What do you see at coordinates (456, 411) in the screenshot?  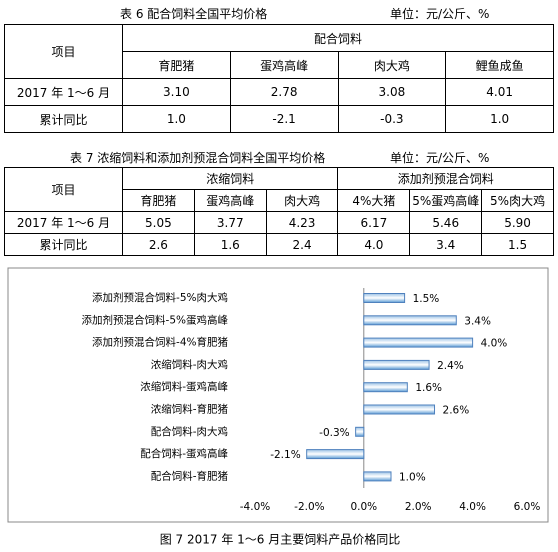 I see `value-label: 2.6%` at bounding box center [456, 411].